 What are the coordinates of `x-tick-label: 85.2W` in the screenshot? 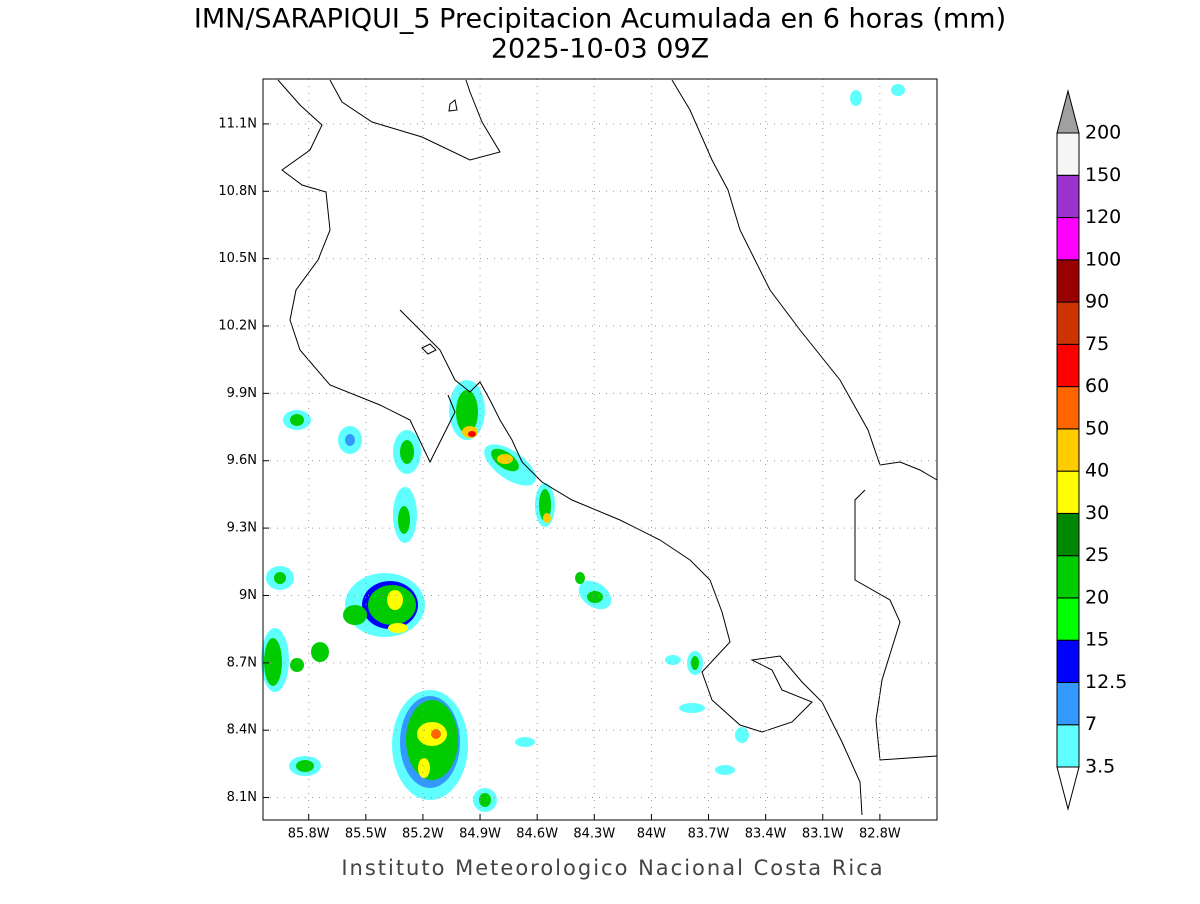 It's located at (423, 834).